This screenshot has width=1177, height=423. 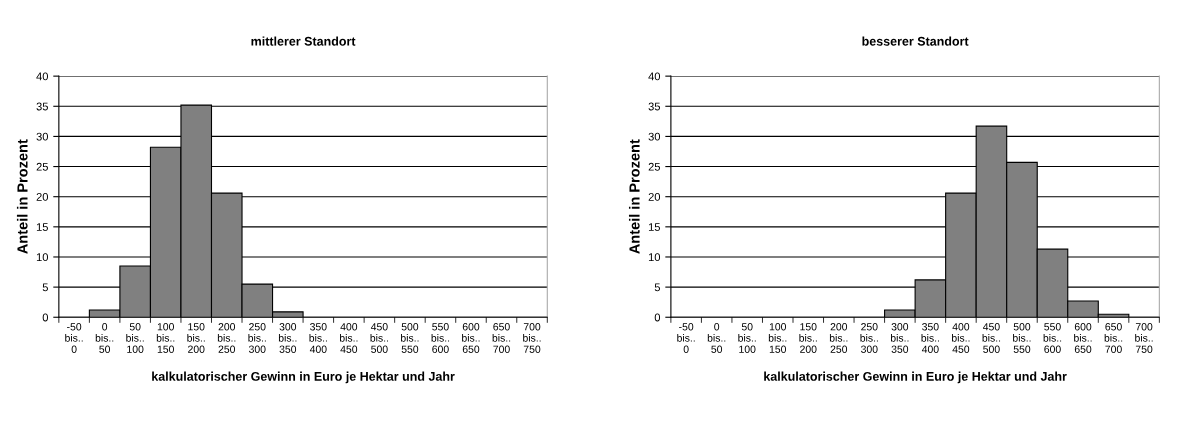 I want to click on chart-title: mittlerer Standort, so click(x=303, y=41).